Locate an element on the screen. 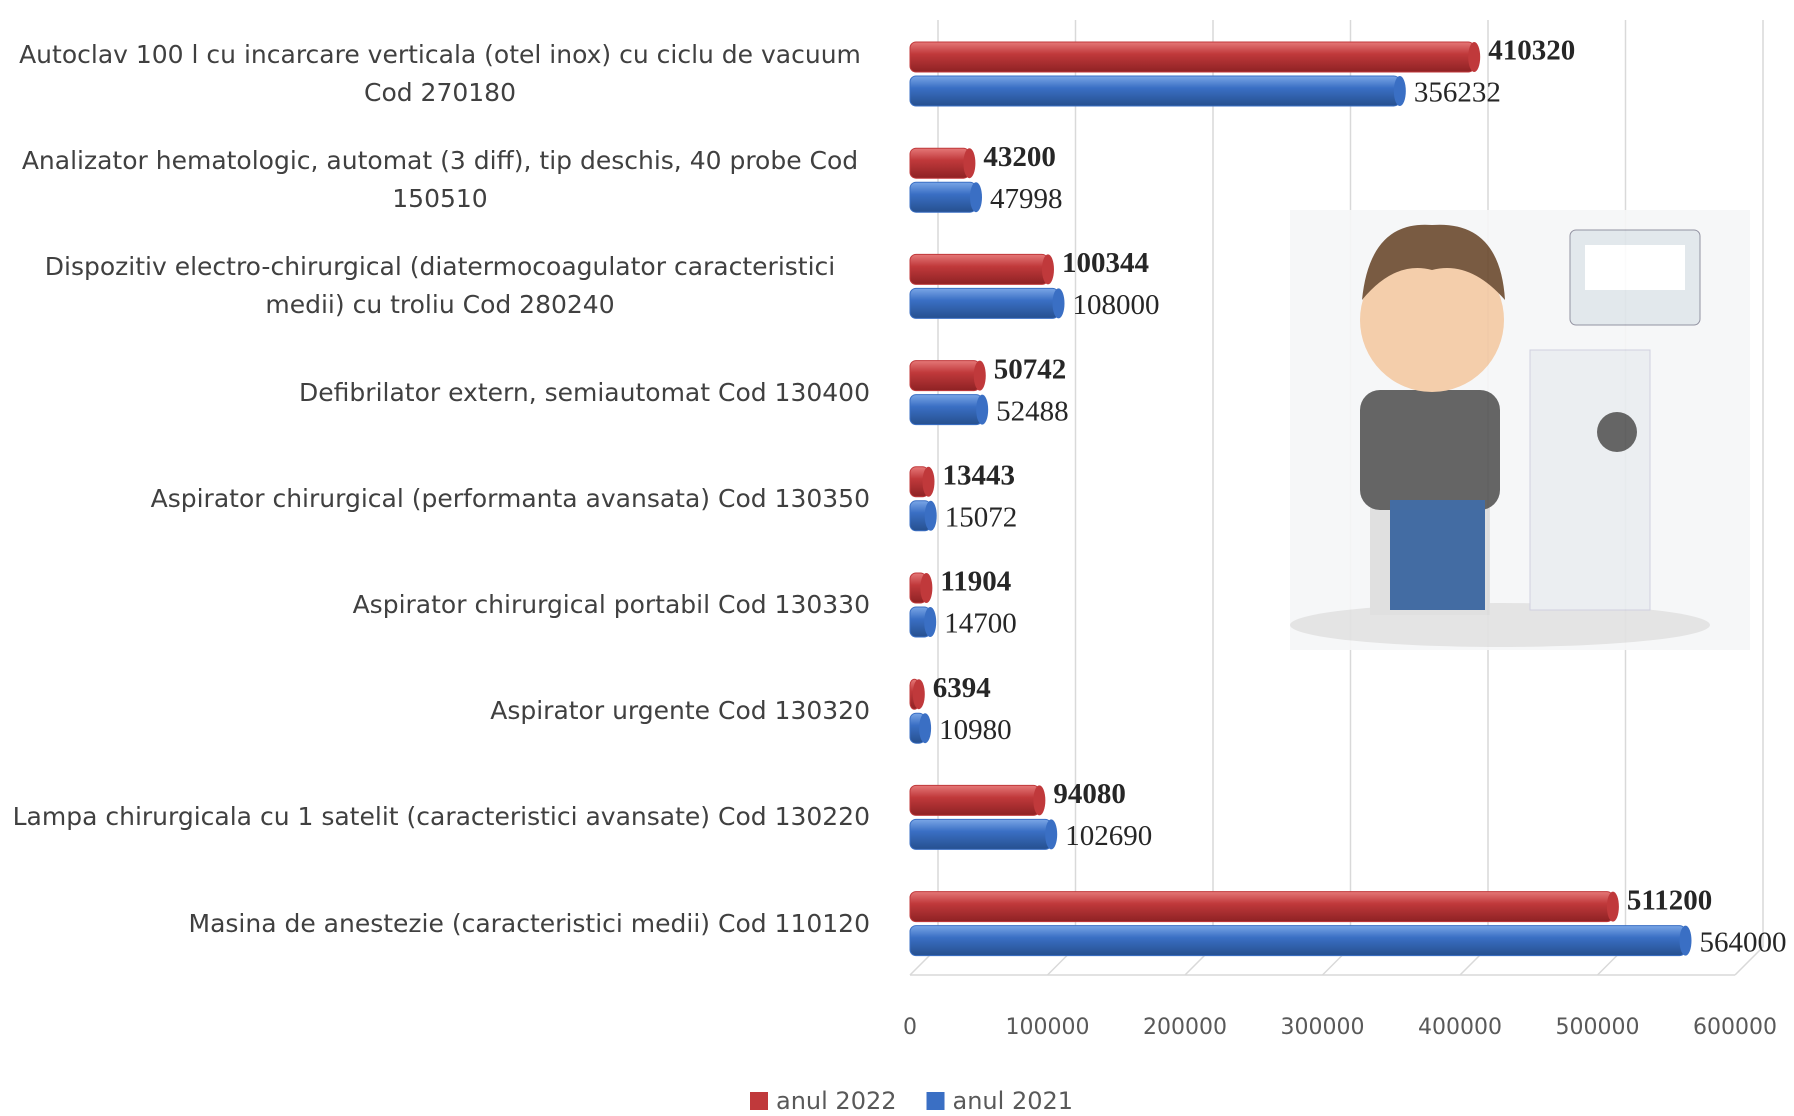 Image resolution: width=1794 pixels, height=1116 pixels. data-label: 102690 is located at coordinates (1108, 836).